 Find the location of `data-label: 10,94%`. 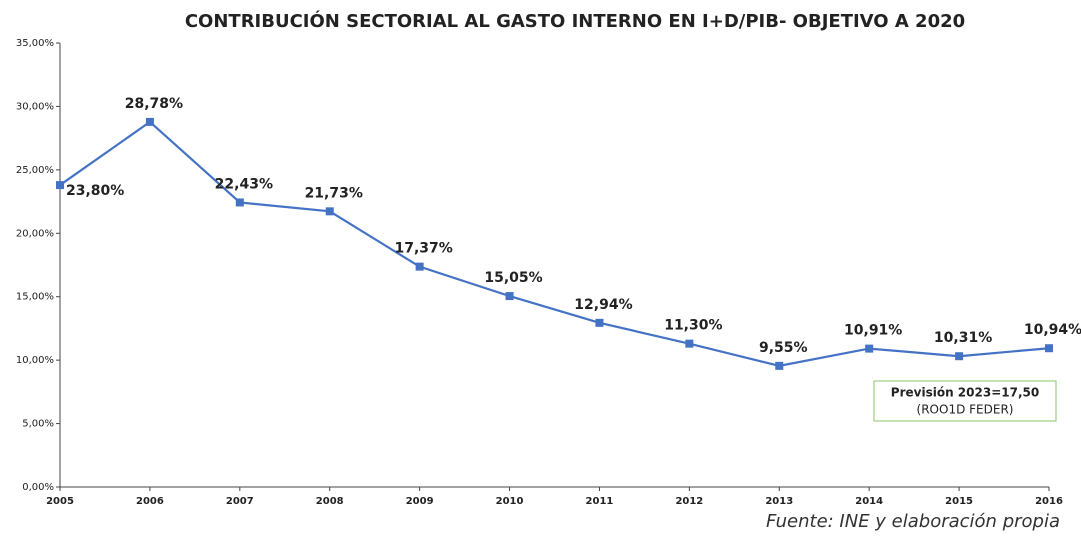

data-label: 10,94% is located at coordinates (1052, 330).